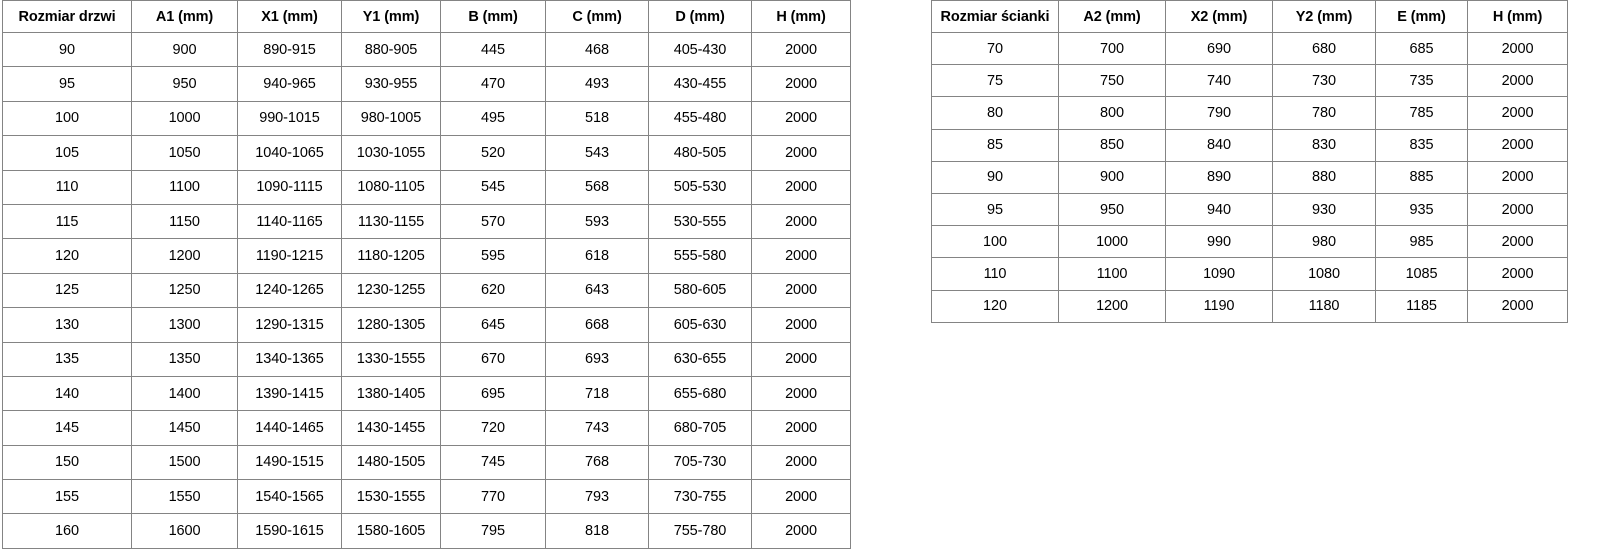 This screenshot has width=1600, height=549. I want to click on cell-doors-r3-c7: 2000, so click(801, 153).